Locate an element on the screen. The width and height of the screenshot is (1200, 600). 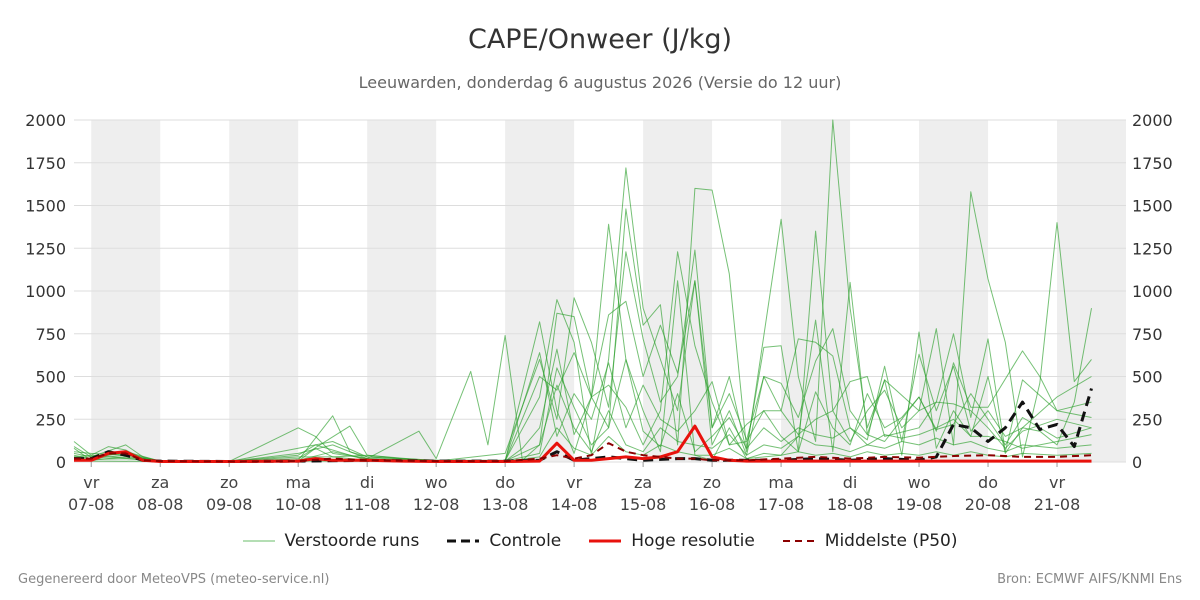
y-axis-right: 0 250 500 750 1000 1250 1500 1750 2000 is located at coordinates (1152, 291).